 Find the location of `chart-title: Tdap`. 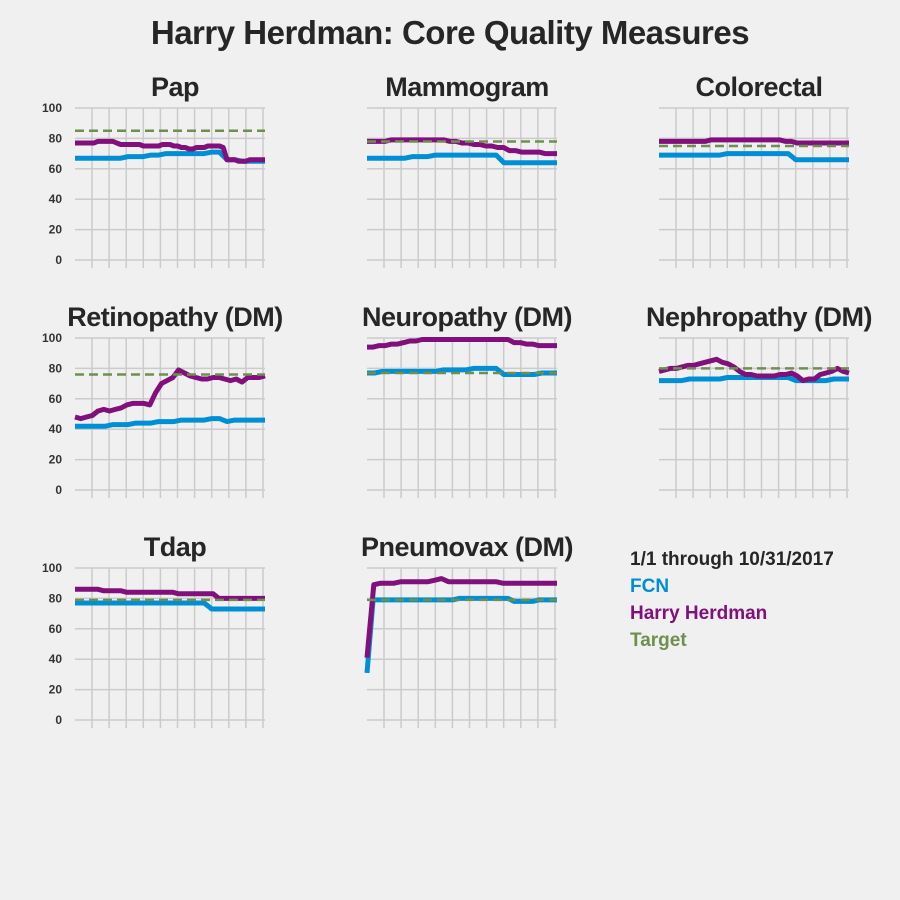

chart-title: Tdap is located at coordinates (175, 547).